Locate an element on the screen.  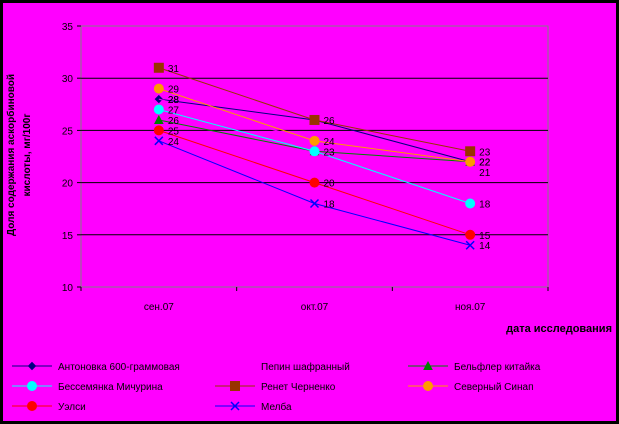
y-axis-title-line-1: Доля содержания аскорбиновой is located at coordinates (11, 155).